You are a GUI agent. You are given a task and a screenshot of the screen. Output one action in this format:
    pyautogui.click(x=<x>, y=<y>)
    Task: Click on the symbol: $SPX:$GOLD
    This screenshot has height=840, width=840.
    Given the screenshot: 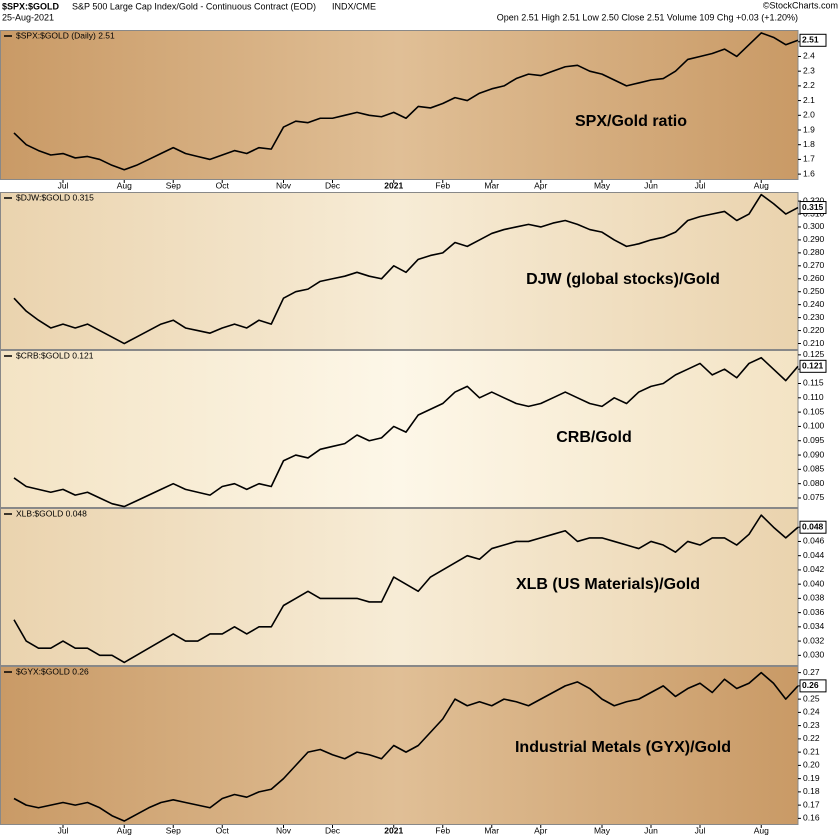 What is the action you would take?
    pyautogui.click(x=31, y=6)
    